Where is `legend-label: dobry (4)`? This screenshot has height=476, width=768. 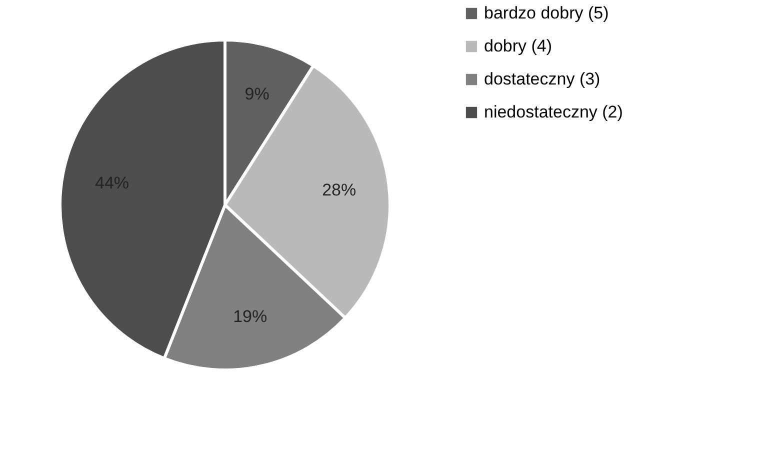 legend-label: dobry (4) is located at coordinates (518, 46).